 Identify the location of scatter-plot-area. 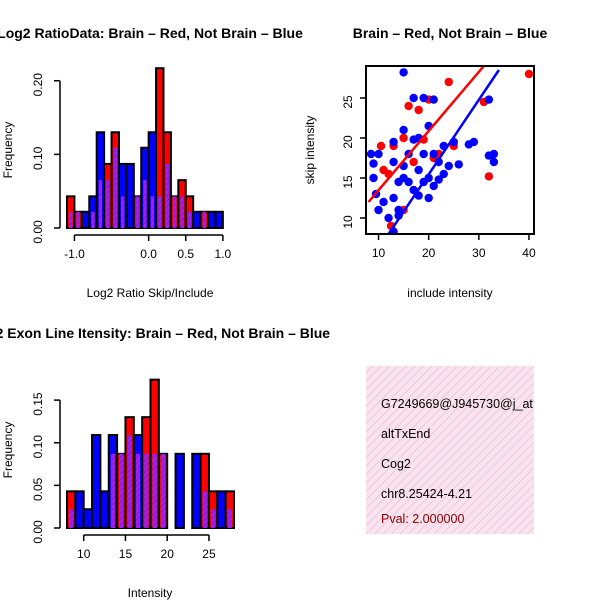
(450, 150).